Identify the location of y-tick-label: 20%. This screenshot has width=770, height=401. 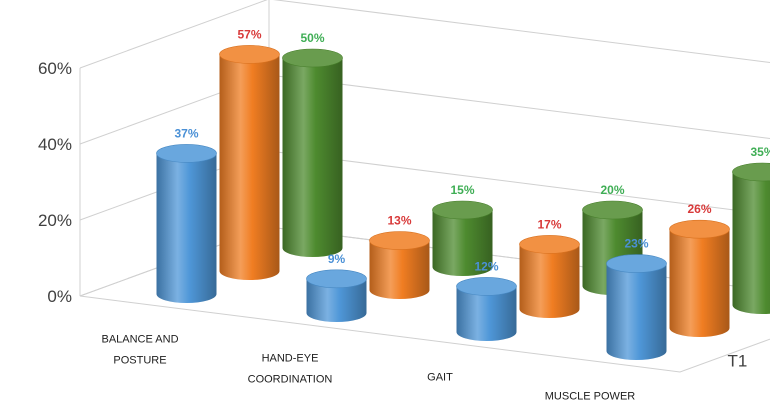
(55, 220).